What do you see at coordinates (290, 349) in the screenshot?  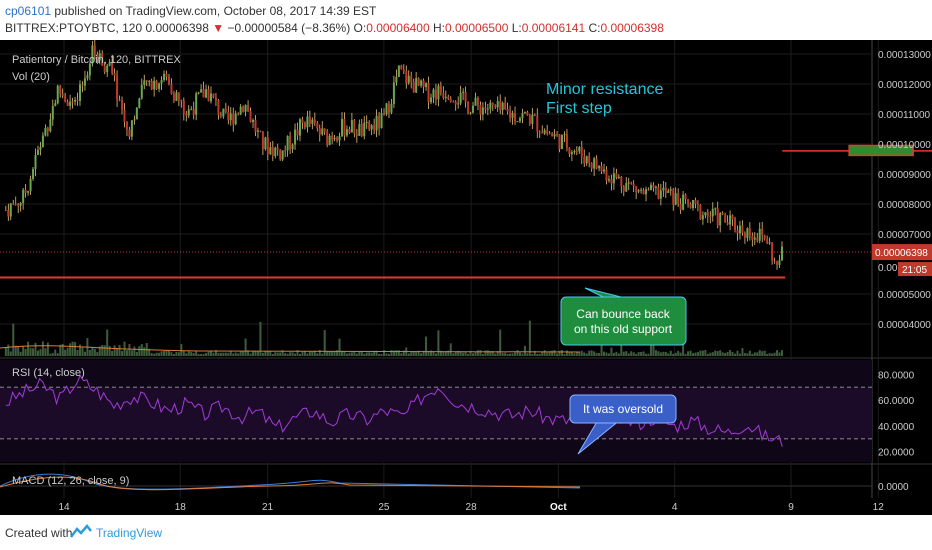 I see `volume-ma-line` at bounding box center [290, 349].